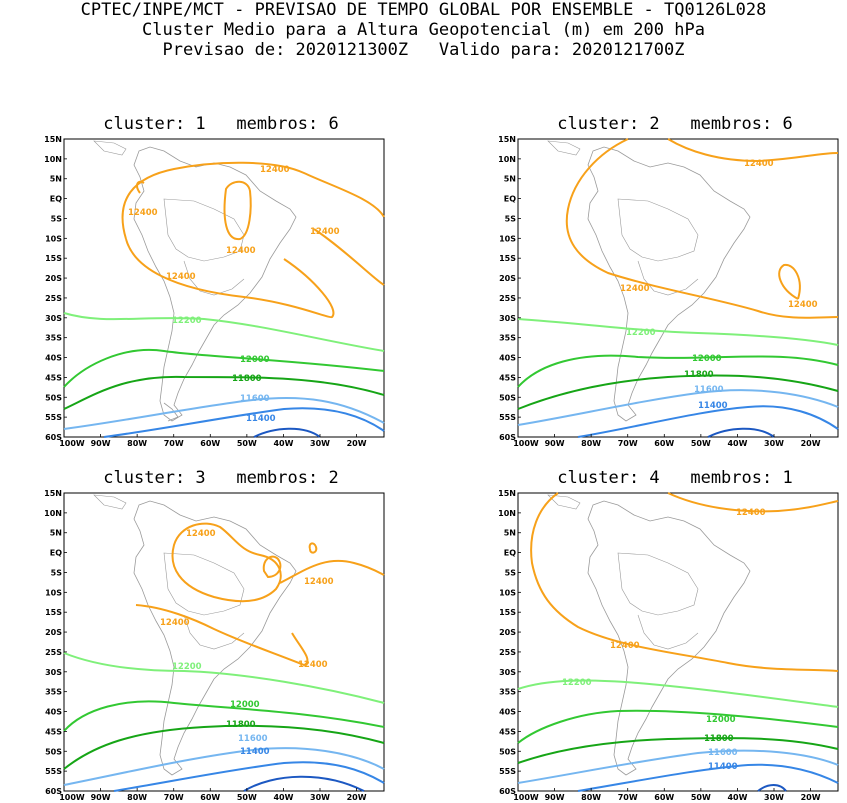  Describe the element at coordinates (699, 375) in the screenshot. I see `contour-label: 11800` at that location.